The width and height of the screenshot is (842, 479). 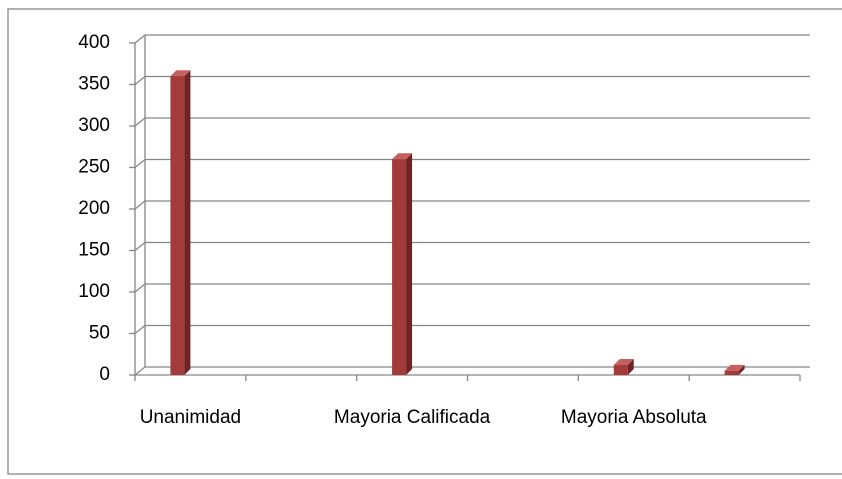 What do you see at coordinates (99, 333) in the screenshot?
I see `y-tick-label: 50` at bounding box center [99, 333].